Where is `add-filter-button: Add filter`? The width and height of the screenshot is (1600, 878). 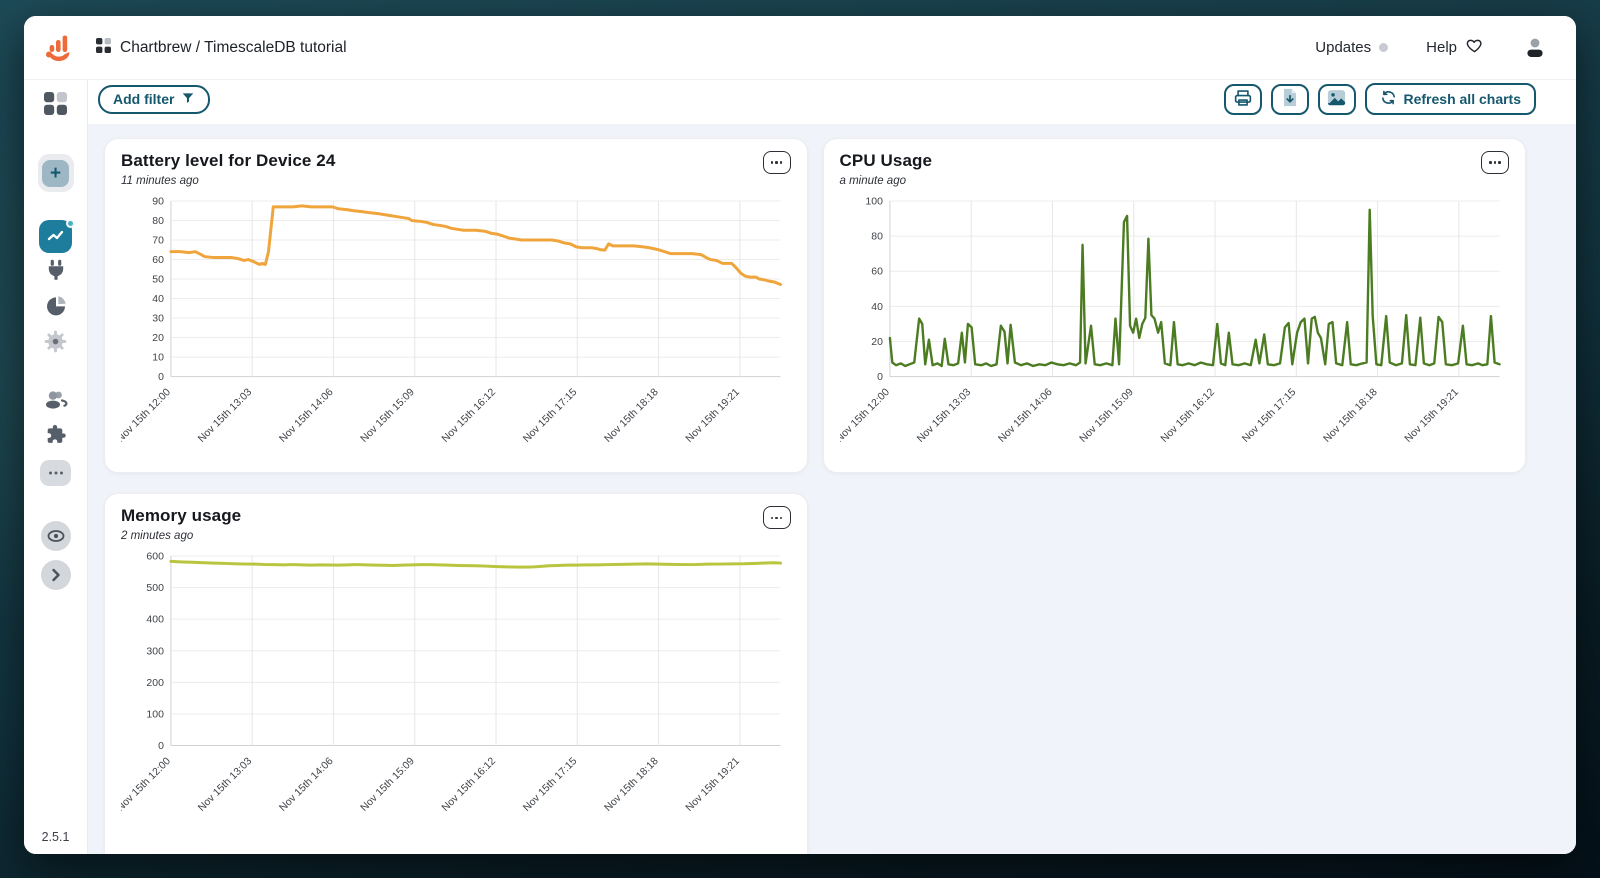 add-filter-button: Add filter is located at coordinates (154, 99).